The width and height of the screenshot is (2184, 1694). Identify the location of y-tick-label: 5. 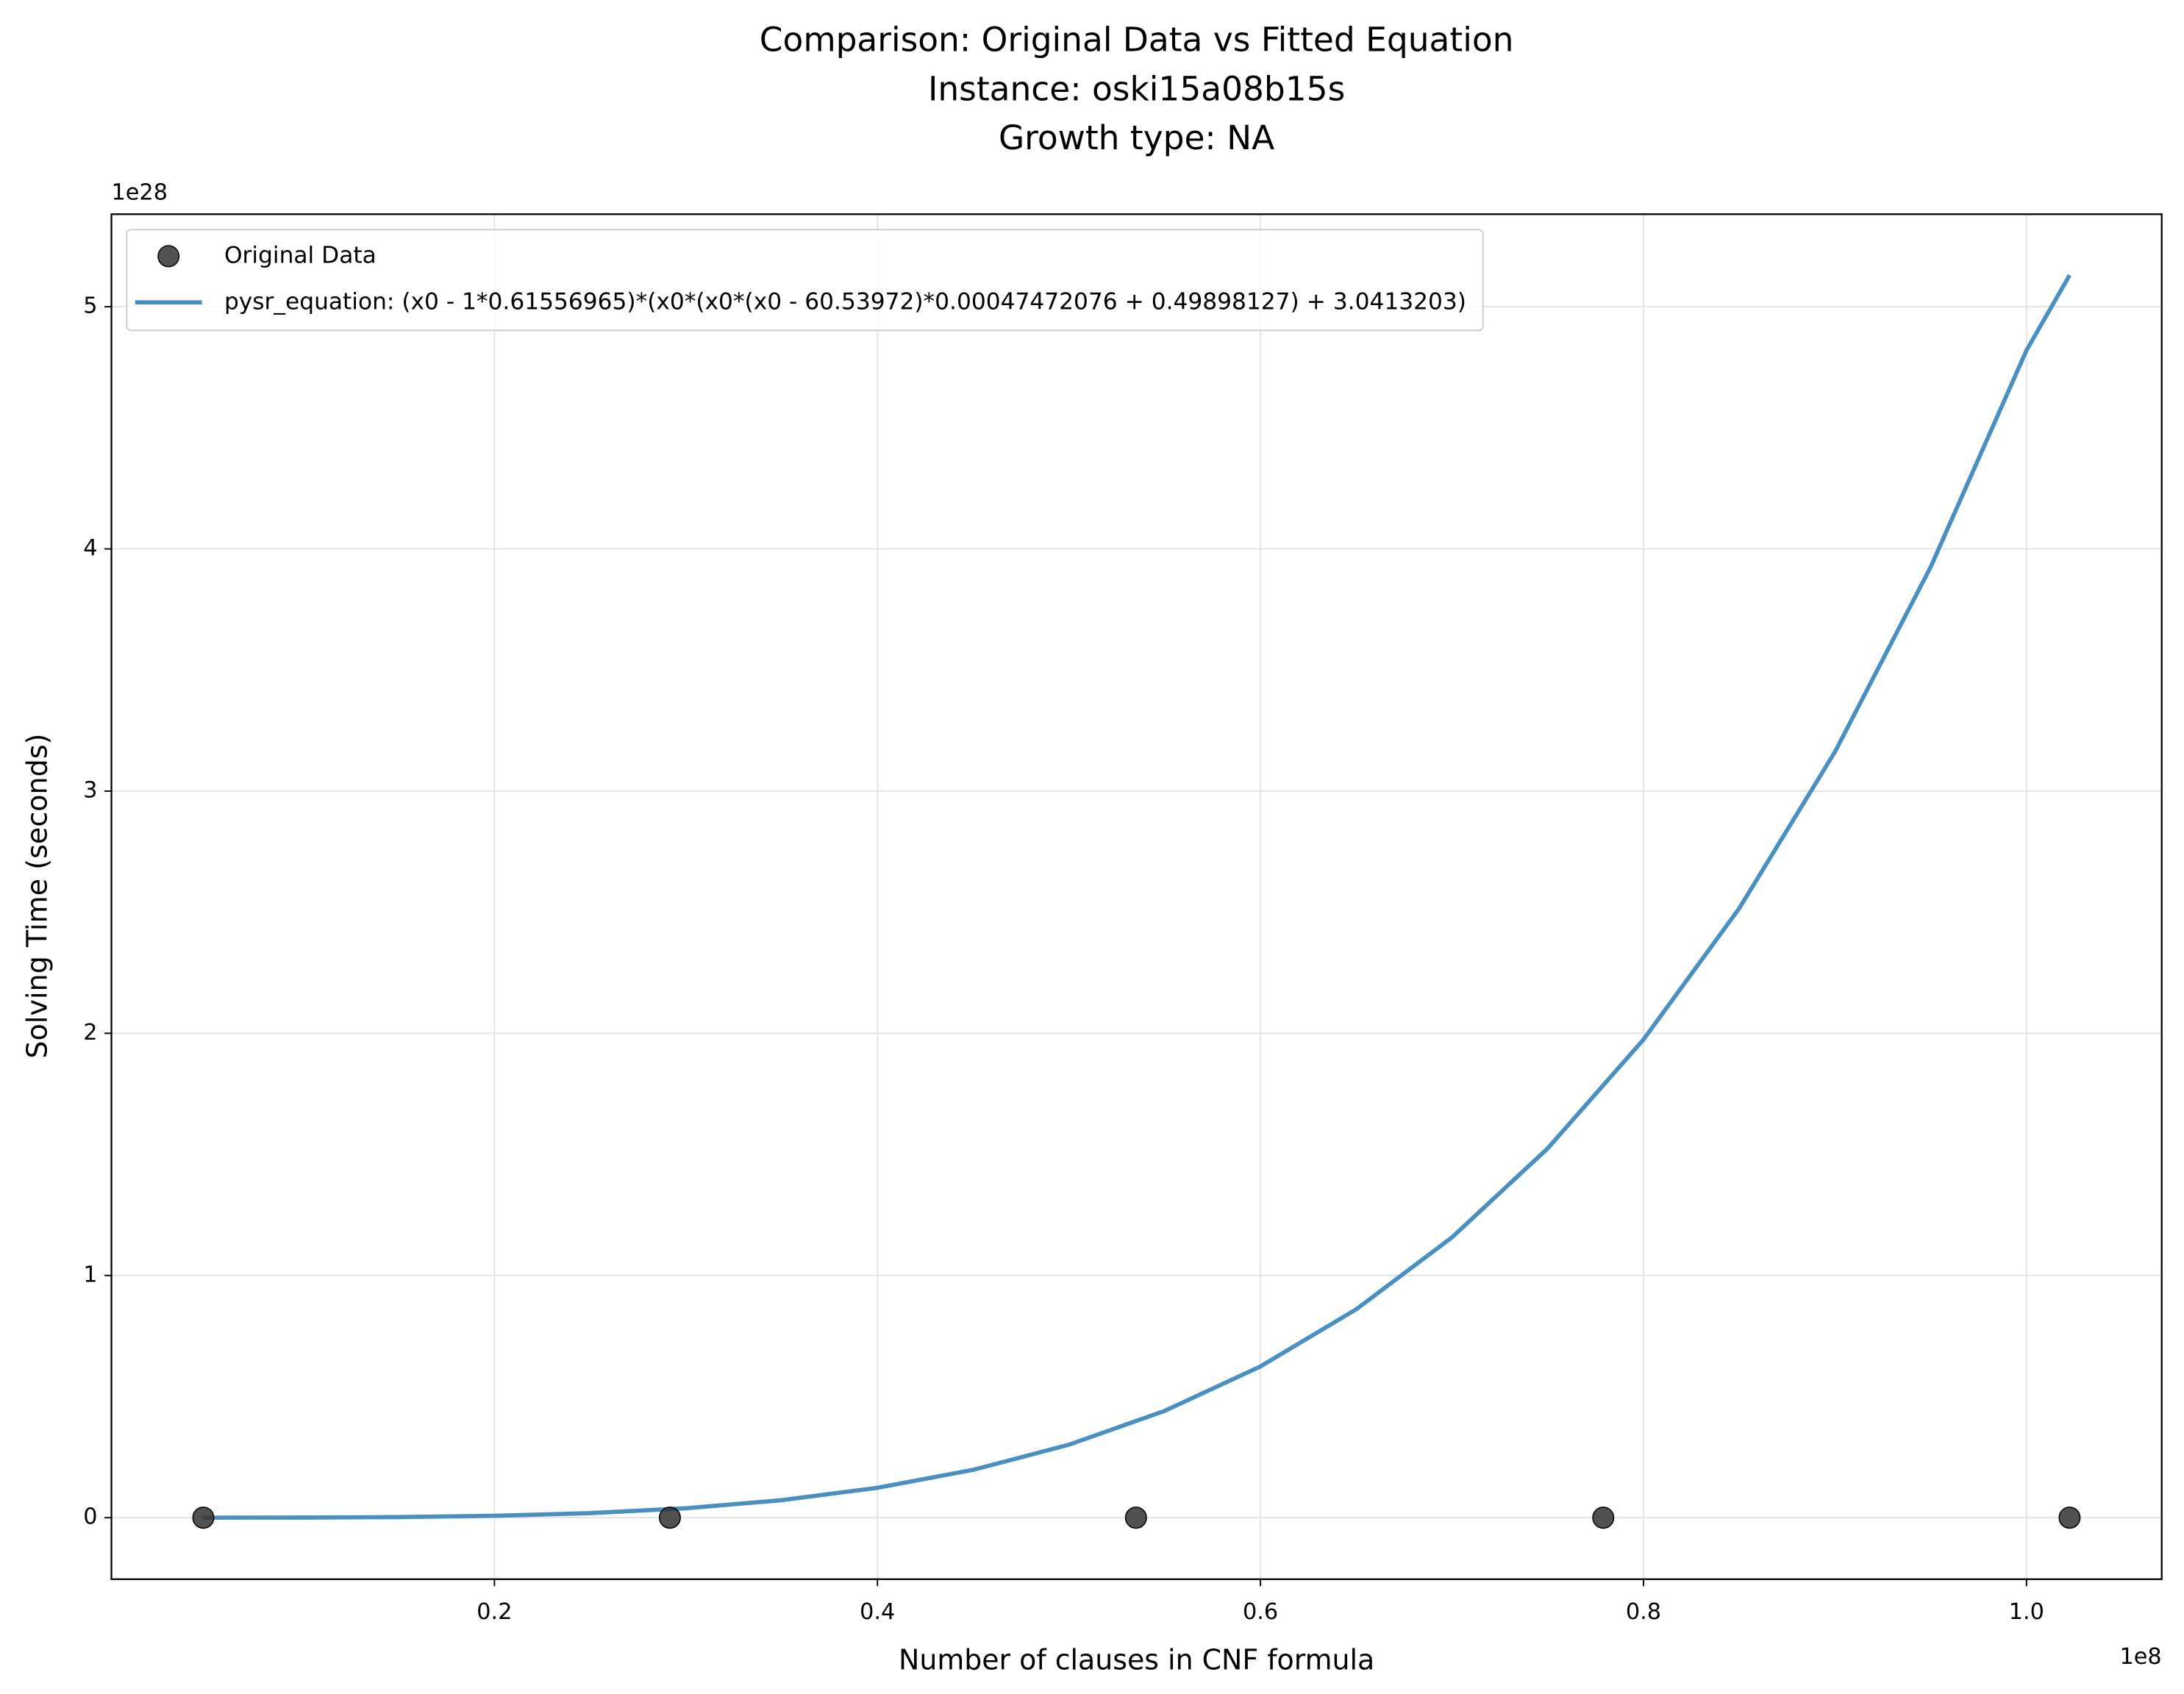
(90, 306).